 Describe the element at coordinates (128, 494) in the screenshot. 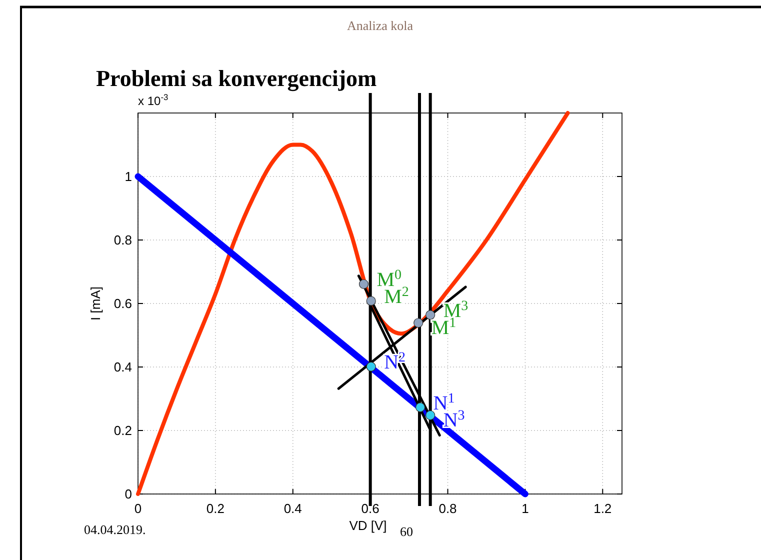

I see `y-tick-label: 0` at that location.